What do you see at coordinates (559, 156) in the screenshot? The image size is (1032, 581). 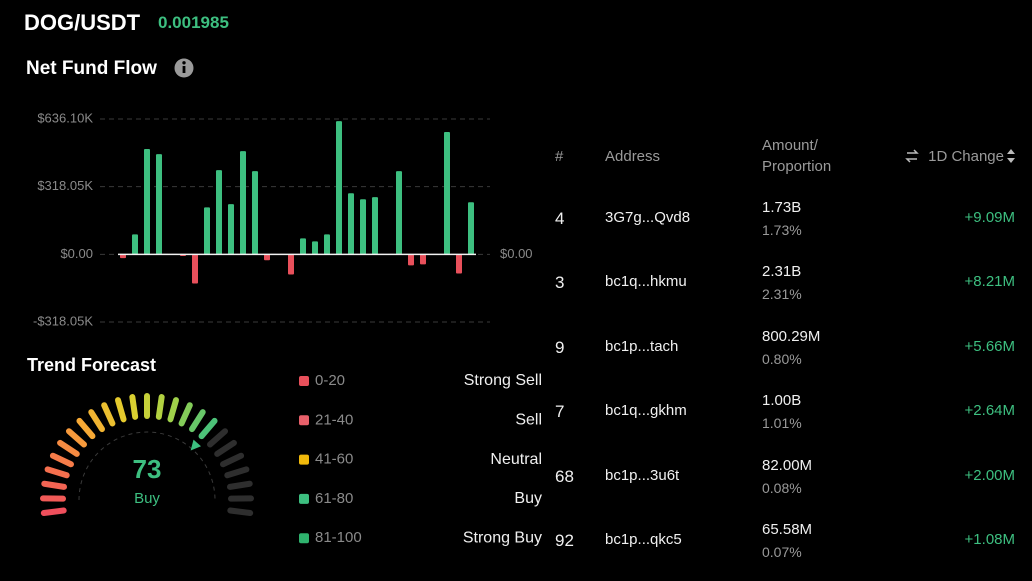 I see `column-header: #` at bounding box center [559, 156].